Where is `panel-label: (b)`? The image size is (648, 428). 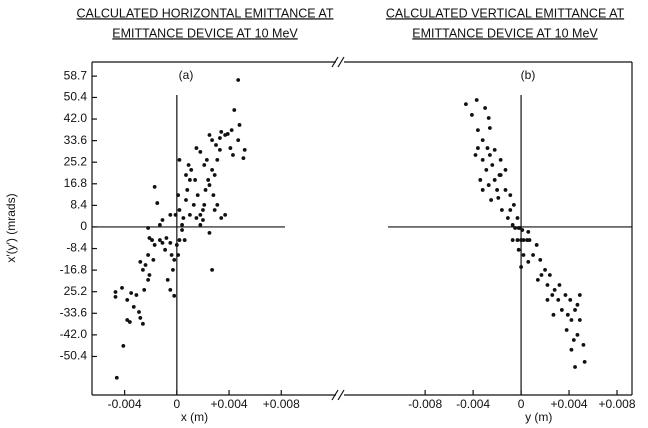
panel-label: (b) is located at coordinates (528, 75).